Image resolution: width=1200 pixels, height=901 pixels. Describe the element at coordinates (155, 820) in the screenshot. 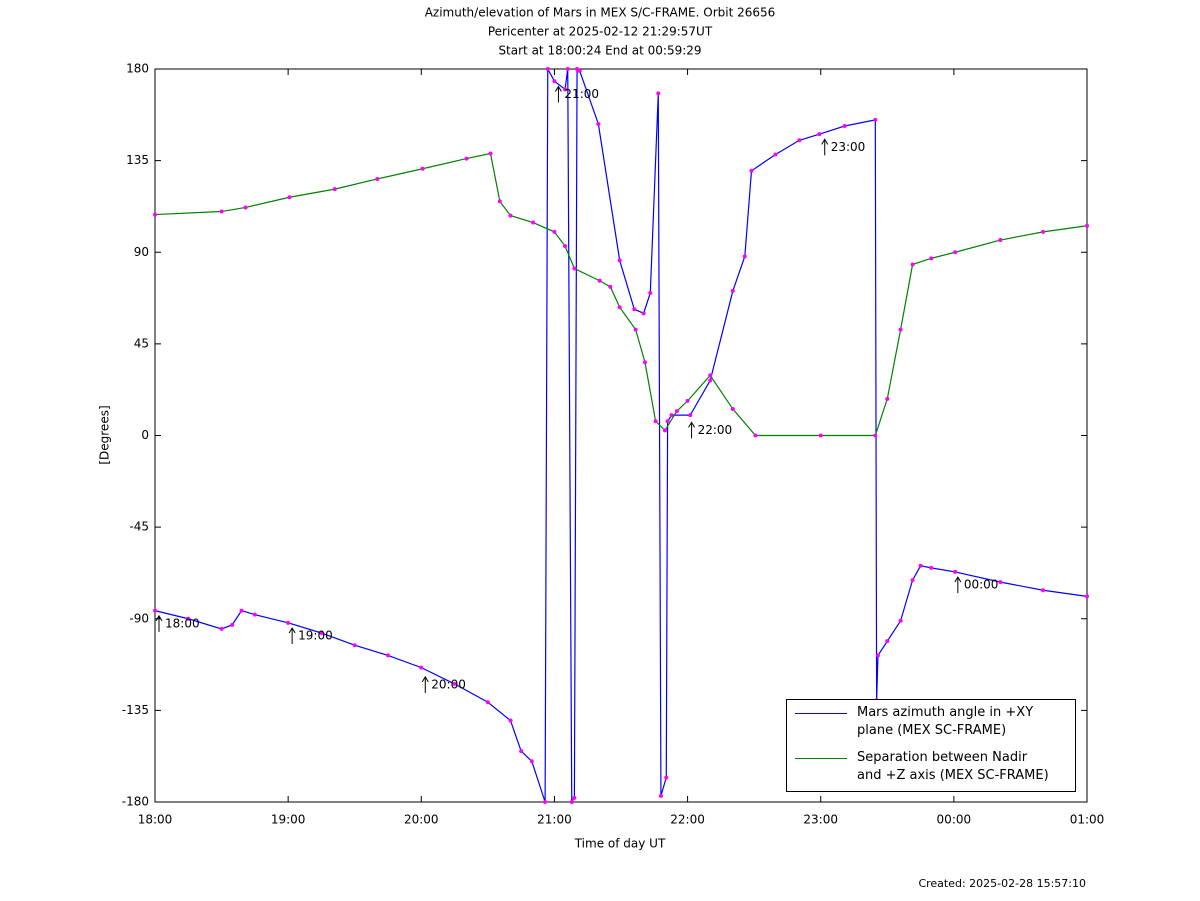

I see `x-tick-label: 18:00` at that location.